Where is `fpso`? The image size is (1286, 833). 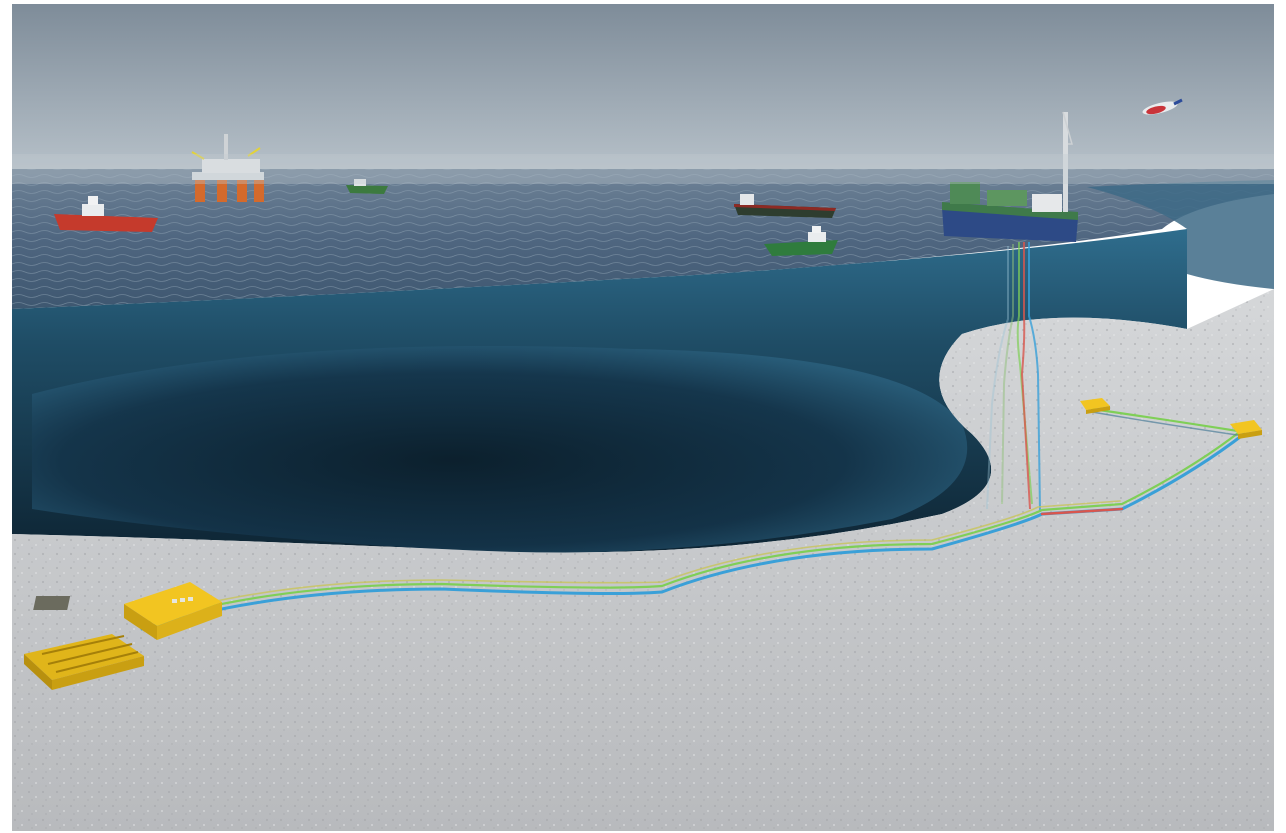
fpso is located at coordinates (1010, 176).